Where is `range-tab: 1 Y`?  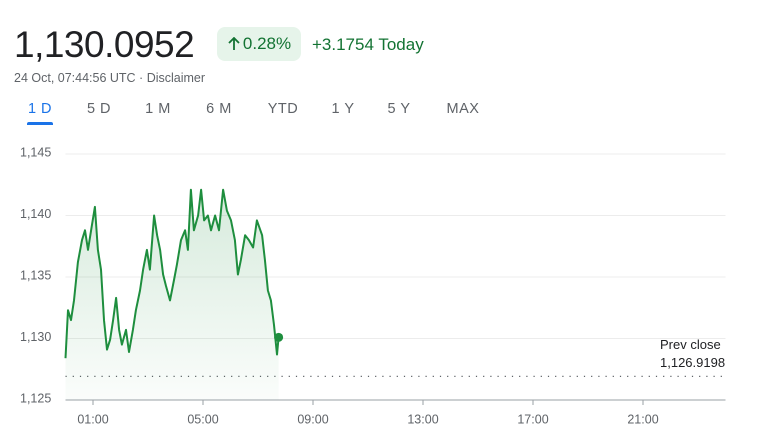
range-tab: 1 Y is located at coordinates (343, 109).